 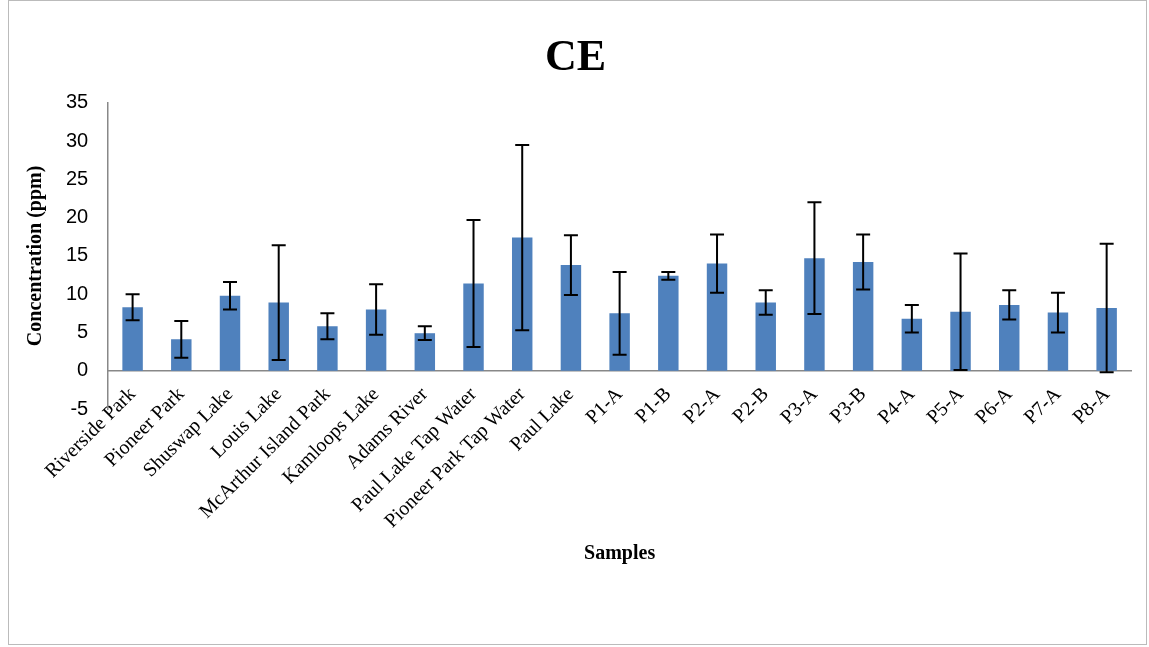 I want to click on x-tick-label: P1-A, so click(x=603, y=404).